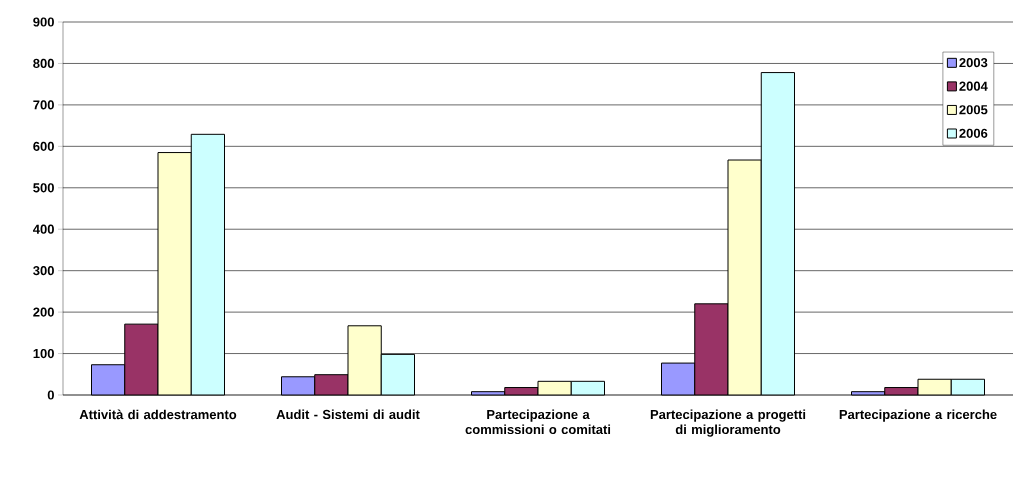 The width and height of the screenshot is (1021, 496). I want to click on y-tick-label: 400, so click(43, 229).